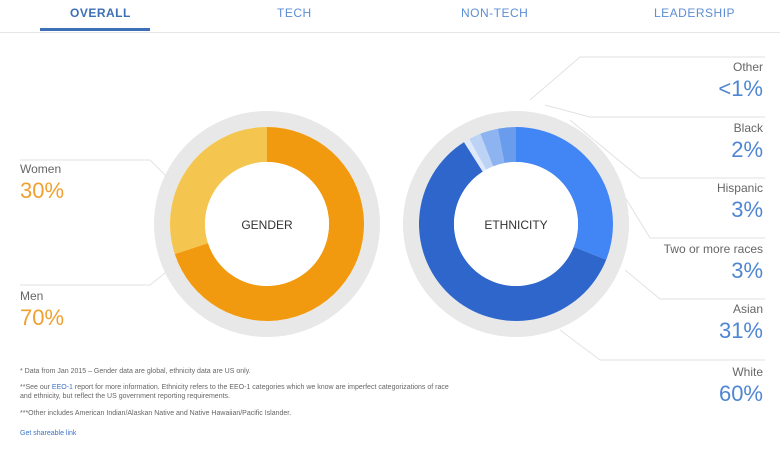 This screenshot has height=451, width=780. What do you see at coordinates (36, 387) in the screenshot?
I see `footnote-eeo1-prefix: **See our` at bounding box center [36, 387].